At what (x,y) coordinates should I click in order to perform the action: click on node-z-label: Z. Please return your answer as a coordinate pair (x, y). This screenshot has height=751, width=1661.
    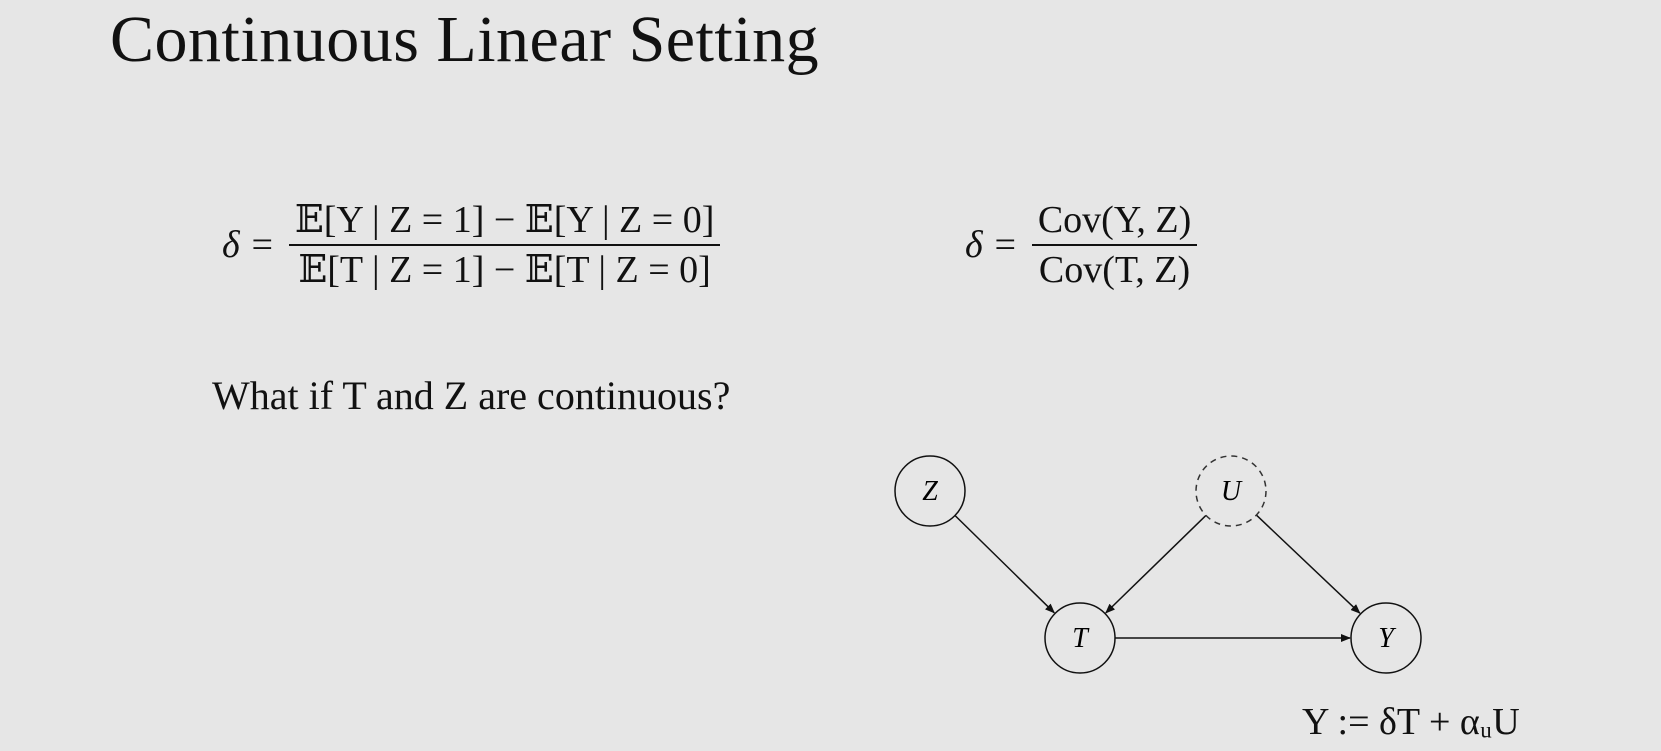
    Looking at the image, I should click on (930, 491).